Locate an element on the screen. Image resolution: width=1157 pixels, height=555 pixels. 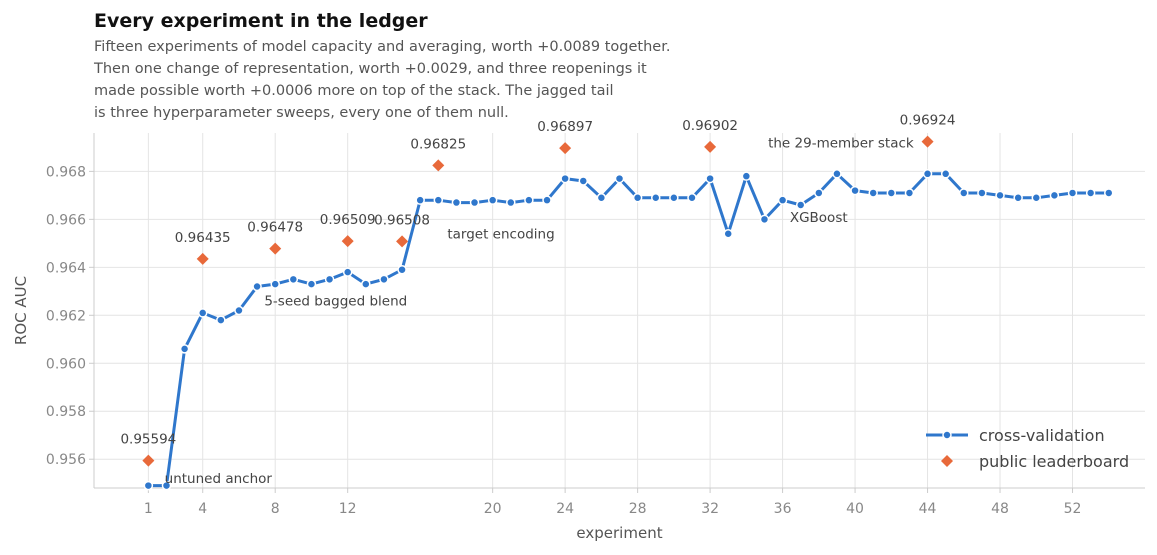
legend-lb-marker is located at coordinates (947, 461).